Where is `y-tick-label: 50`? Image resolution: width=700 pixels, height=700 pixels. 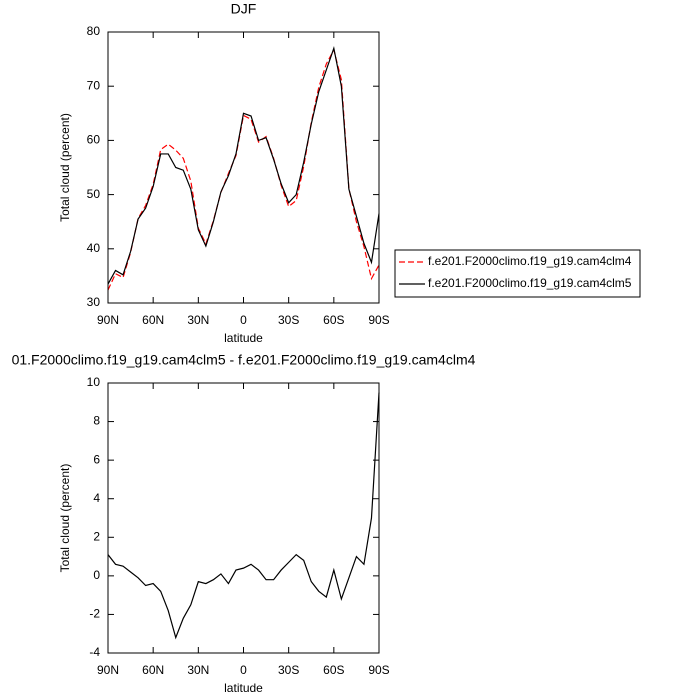 y-tick-label: 50 is located at coordinates (94, 194).